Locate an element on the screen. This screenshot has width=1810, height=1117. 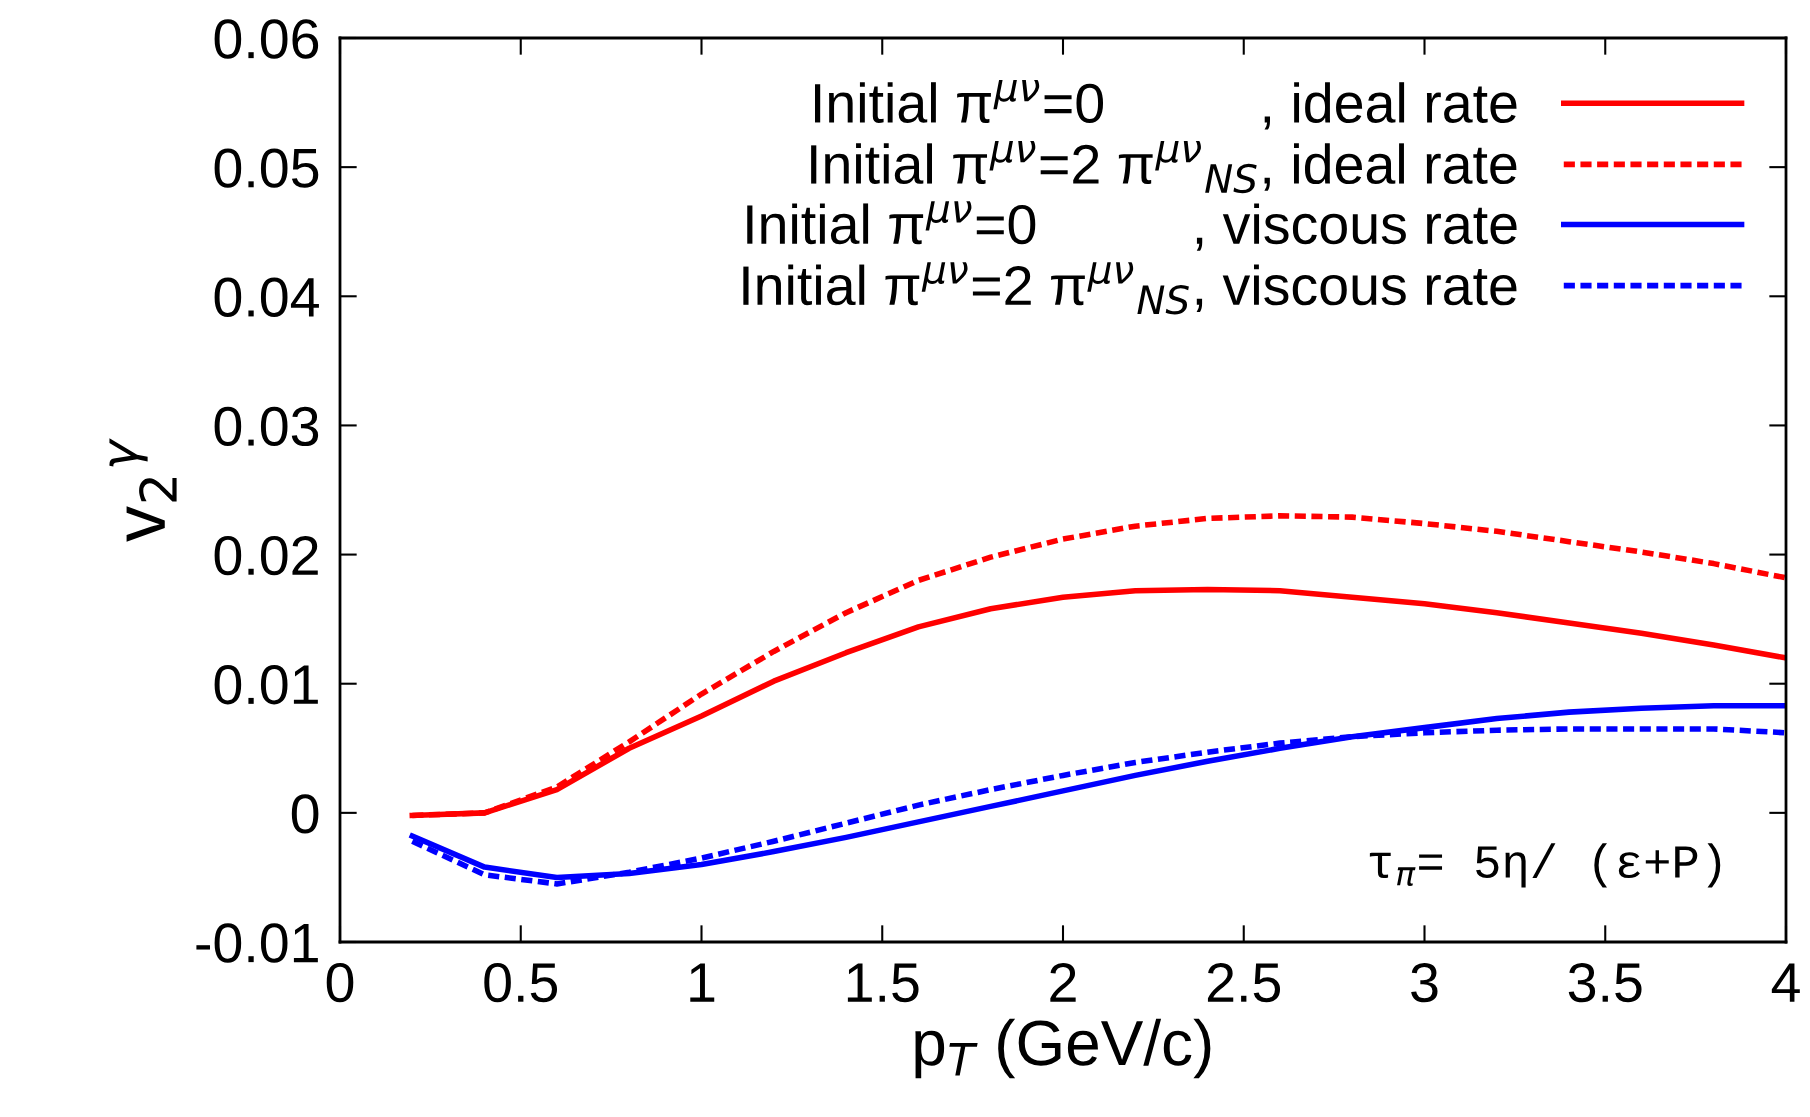
y-tick-label: 0.02 is located at coordinates (266, 555).